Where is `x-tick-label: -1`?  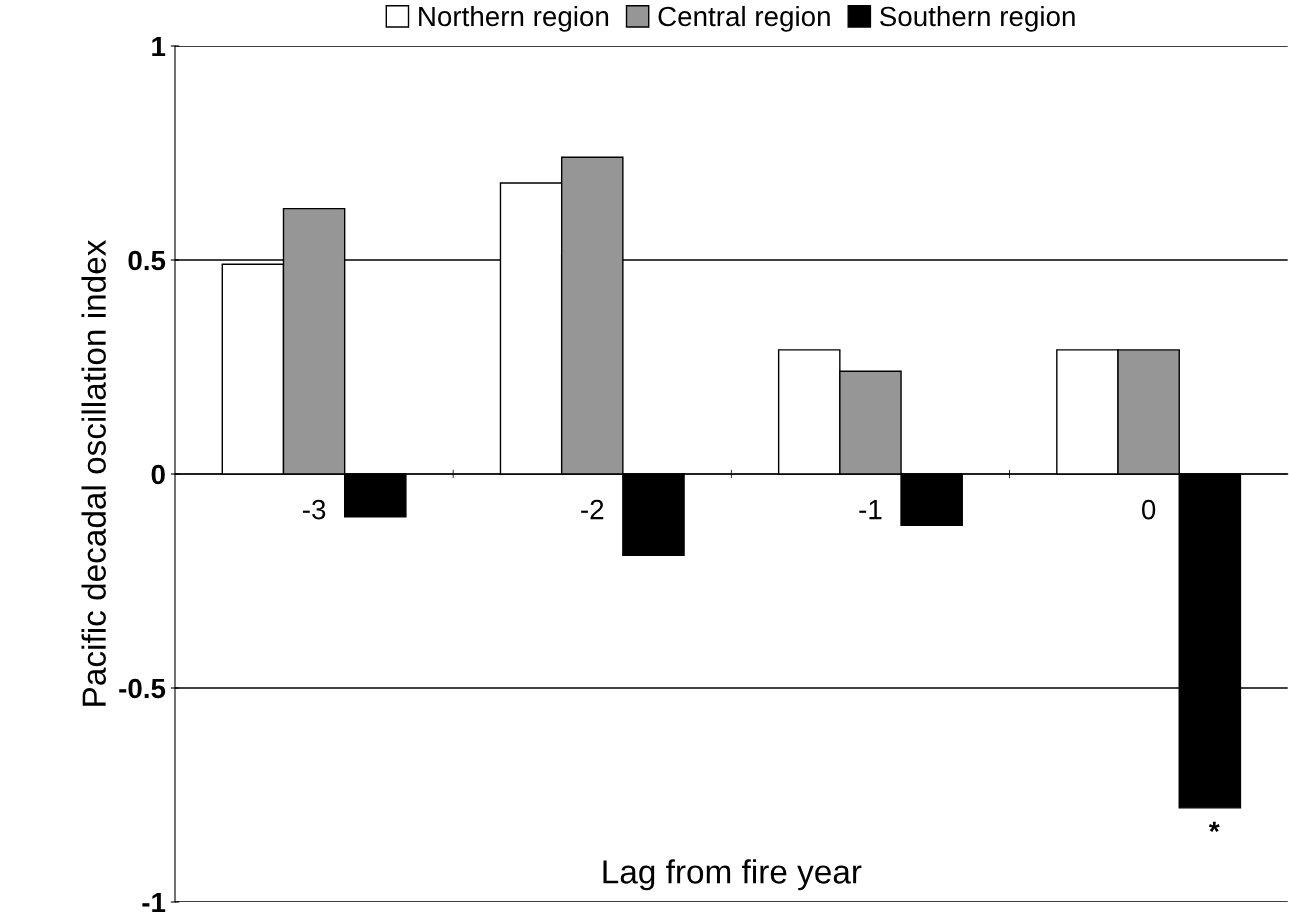
x-tick-label: -1 is located at coordinates (870, 510).